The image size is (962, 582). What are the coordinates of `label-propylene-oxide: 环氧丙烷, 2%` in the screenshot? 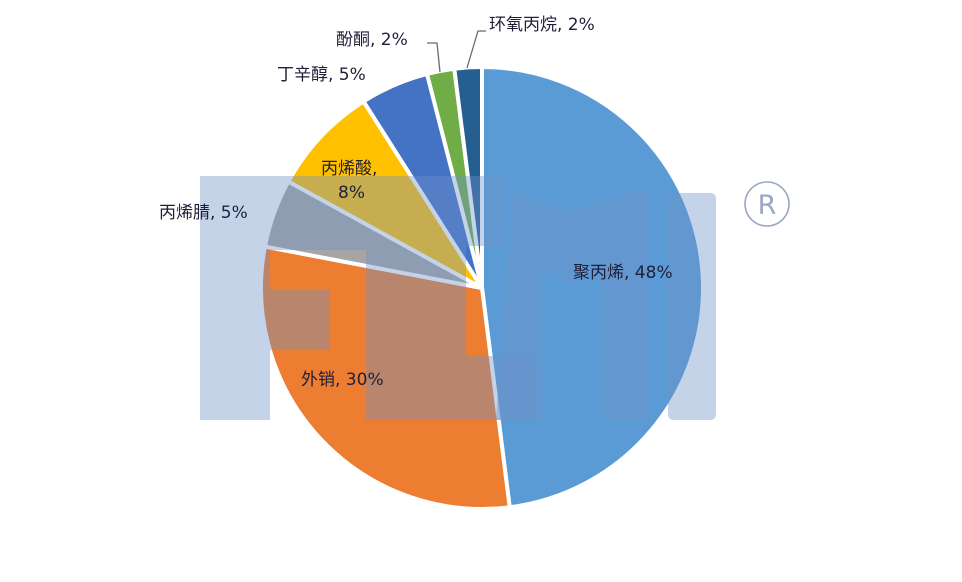 It's located at (542, 25).